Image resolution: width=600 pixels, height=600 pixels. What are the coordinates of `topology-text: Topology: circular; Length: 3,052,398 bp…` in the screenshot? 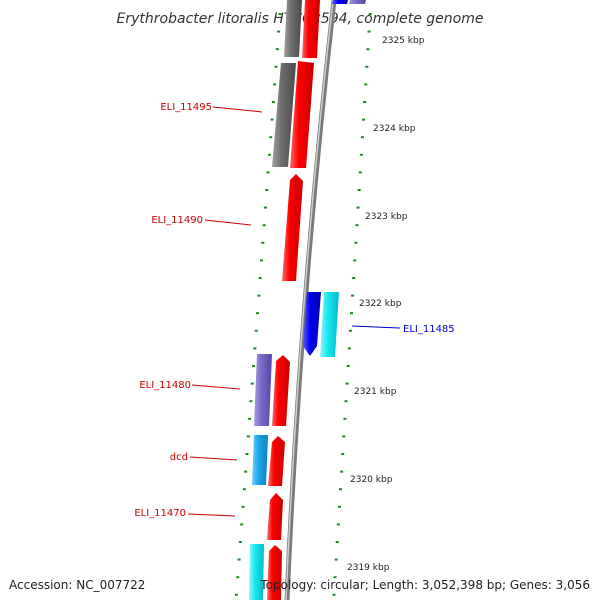 It's located at (425, 585).